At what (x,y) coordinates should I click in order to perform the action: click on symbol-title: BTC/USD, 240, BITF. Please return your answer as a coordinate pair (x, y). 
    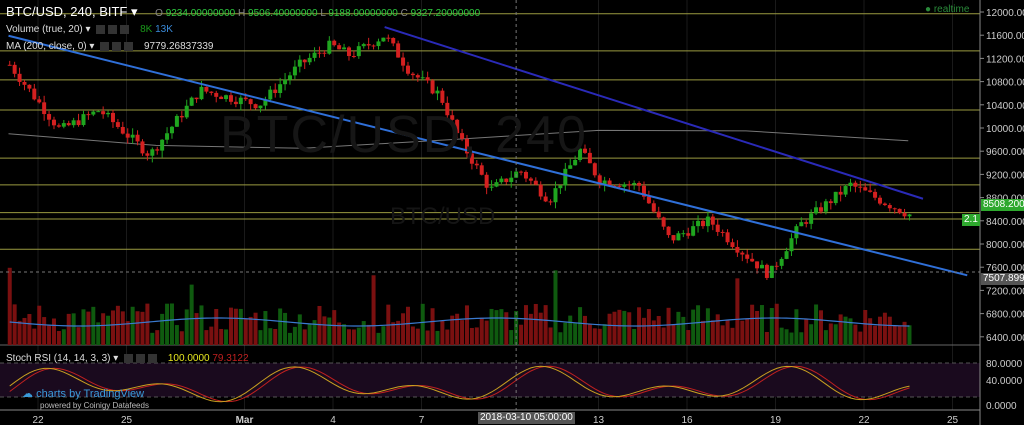
    Looking at the image, I should click on (67, 11).